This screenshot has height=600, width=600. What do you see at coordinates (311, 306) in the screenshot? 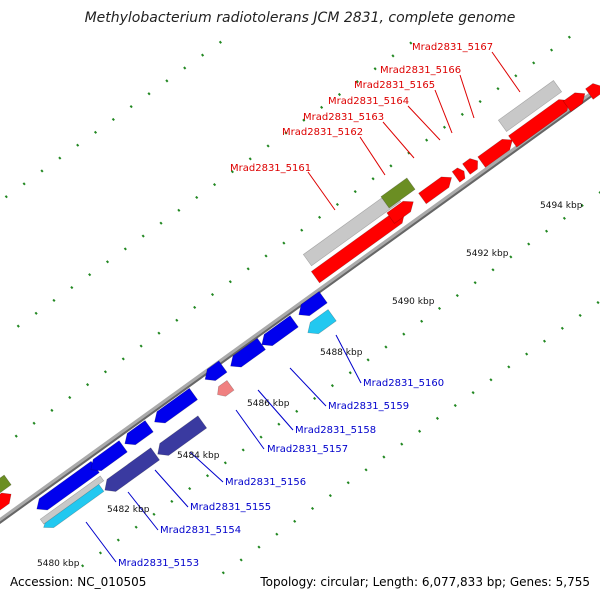
I see `gene-mrad2831-5160a` at bounding box center [311, 306].